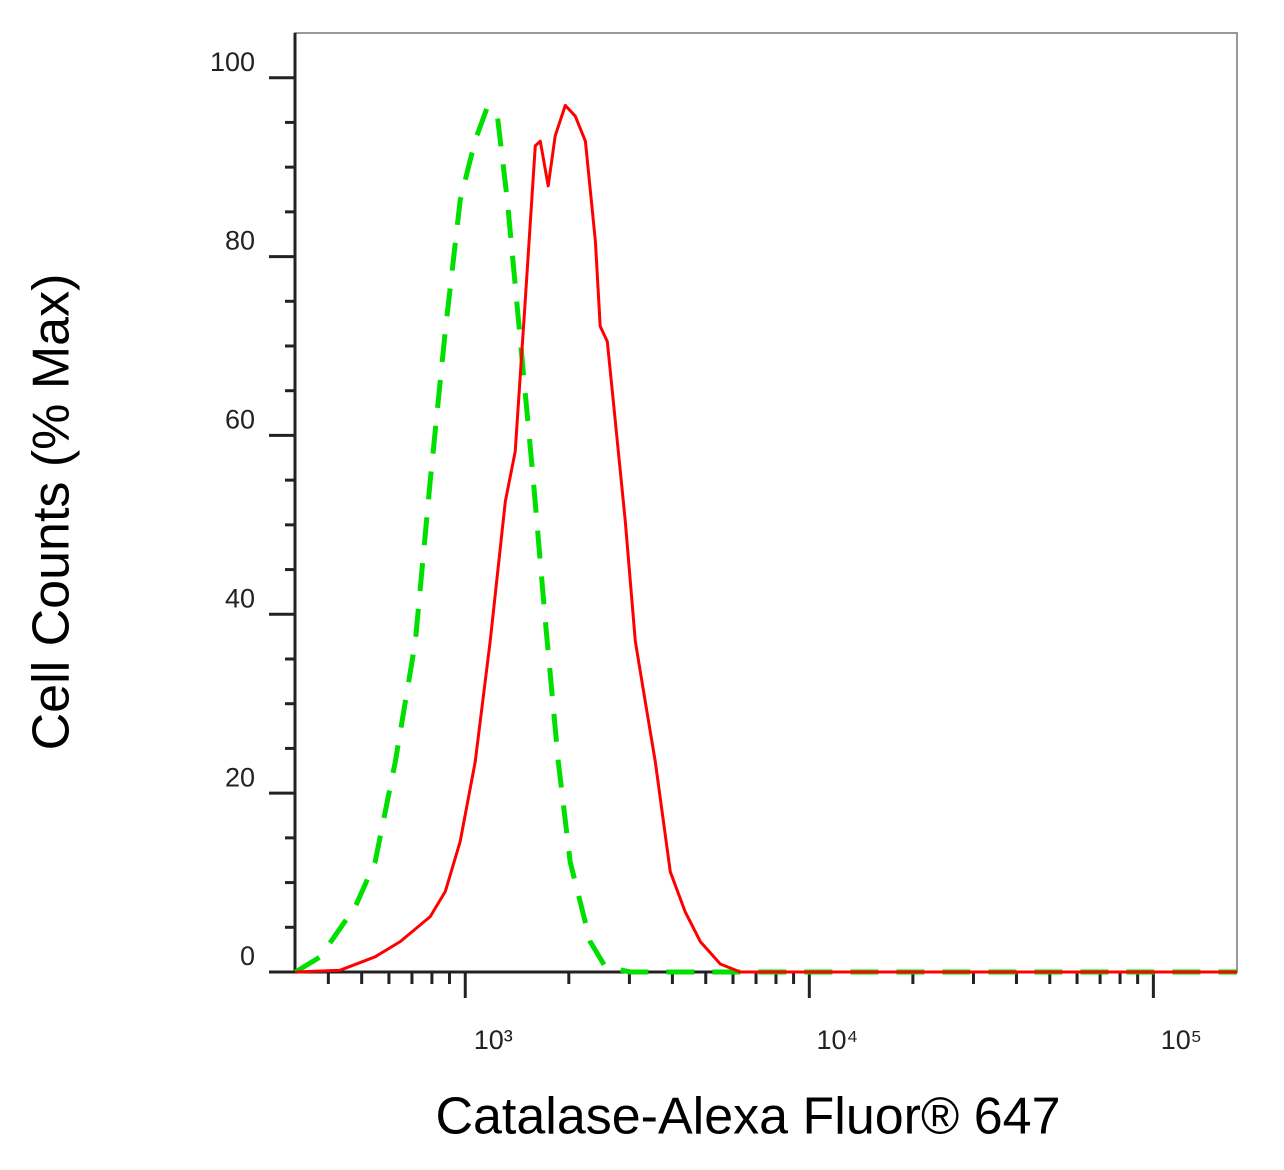 This screenshot has width=1284, height=1170. Describe the element at coordinates (240, 598) in the screenshot. I see `y-tick-label: 40` at that location.